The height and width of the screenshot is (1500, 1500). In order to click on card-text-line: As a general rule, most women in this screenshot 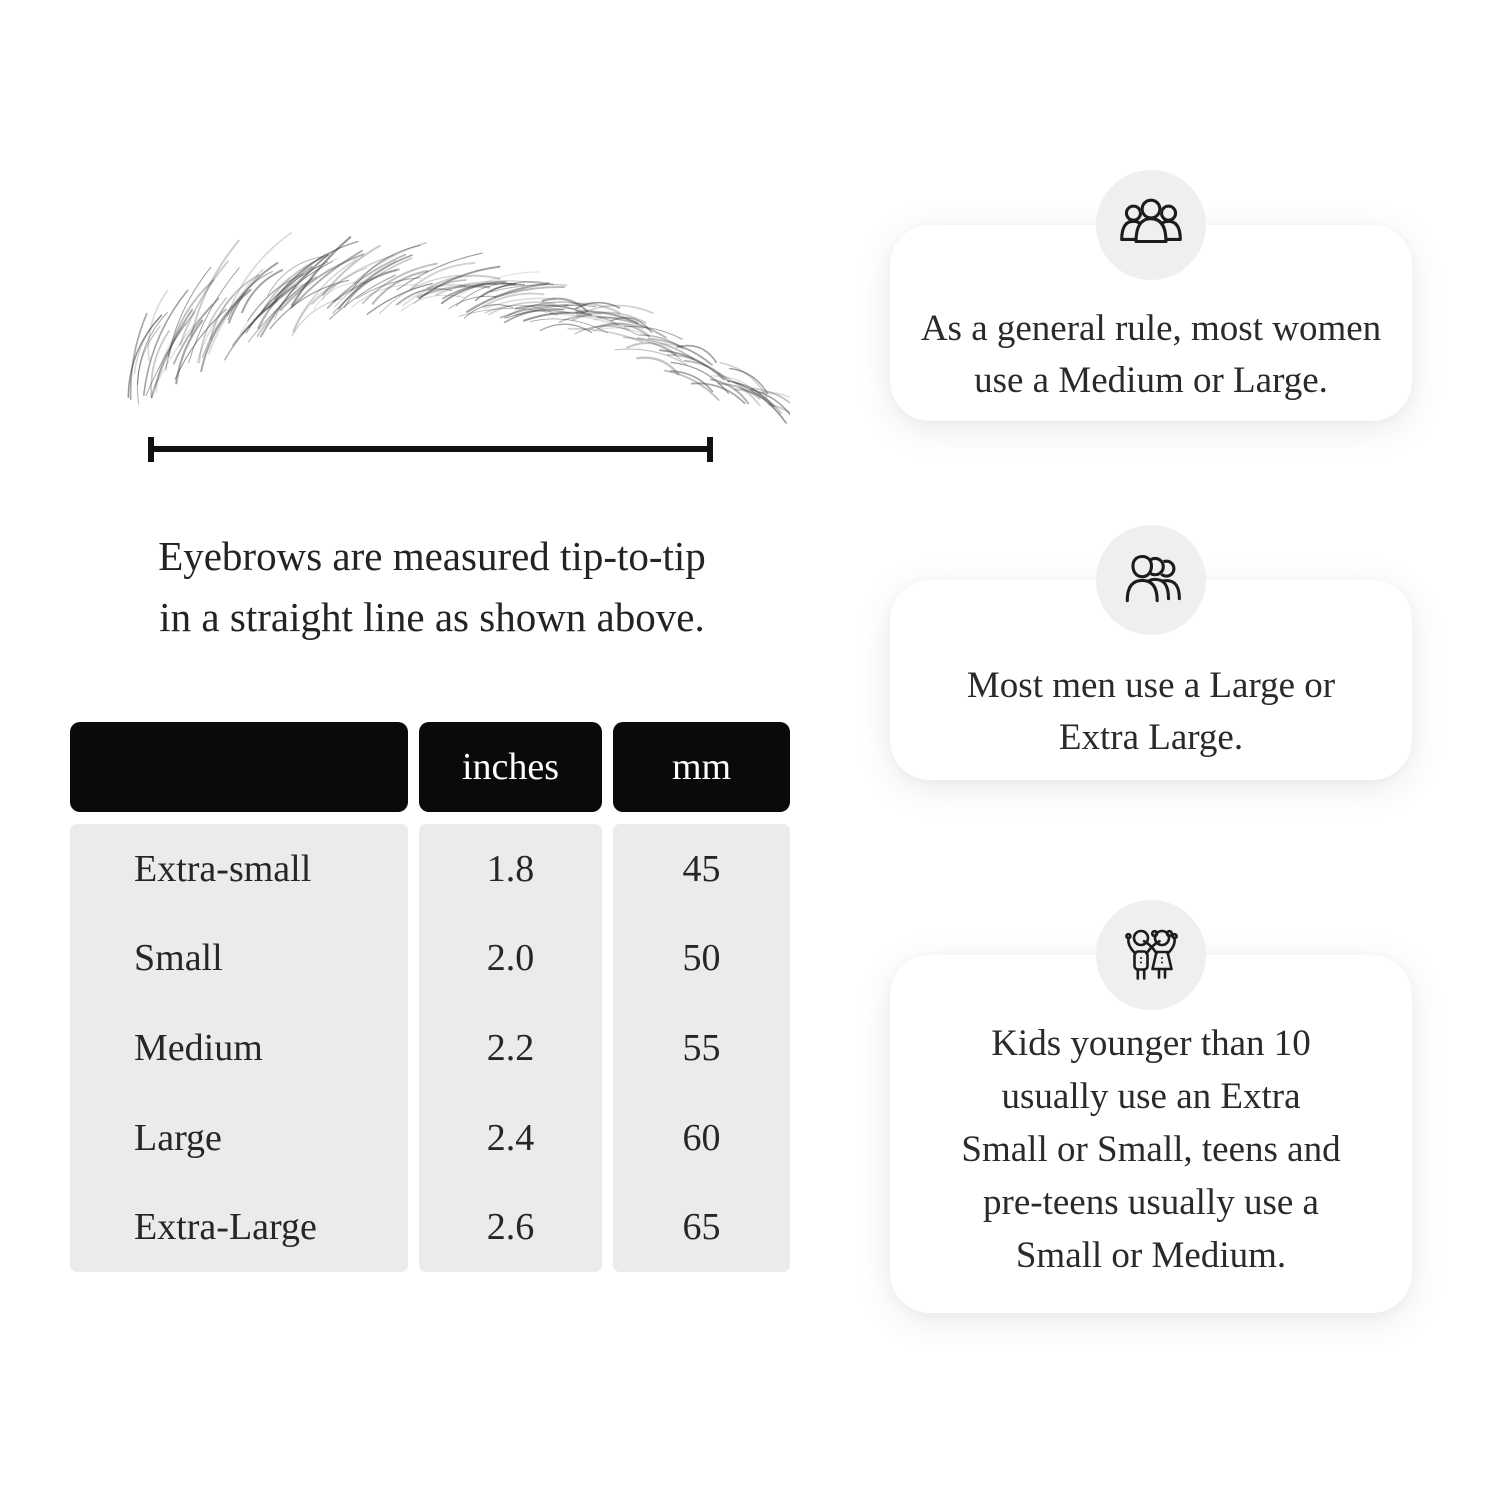, I will do `click(1151, 328)`.